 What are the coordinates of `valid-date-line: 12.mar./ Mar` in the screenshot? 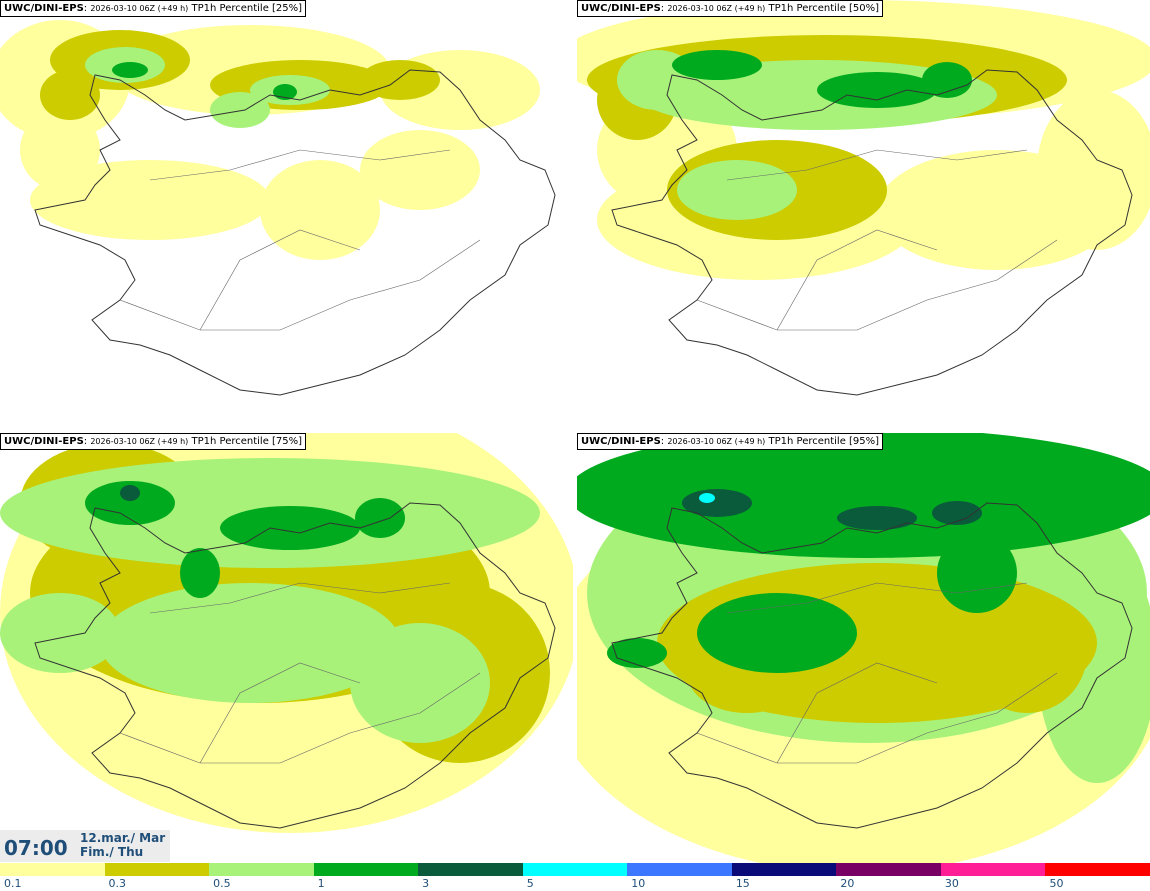 It's located at (123, 838).